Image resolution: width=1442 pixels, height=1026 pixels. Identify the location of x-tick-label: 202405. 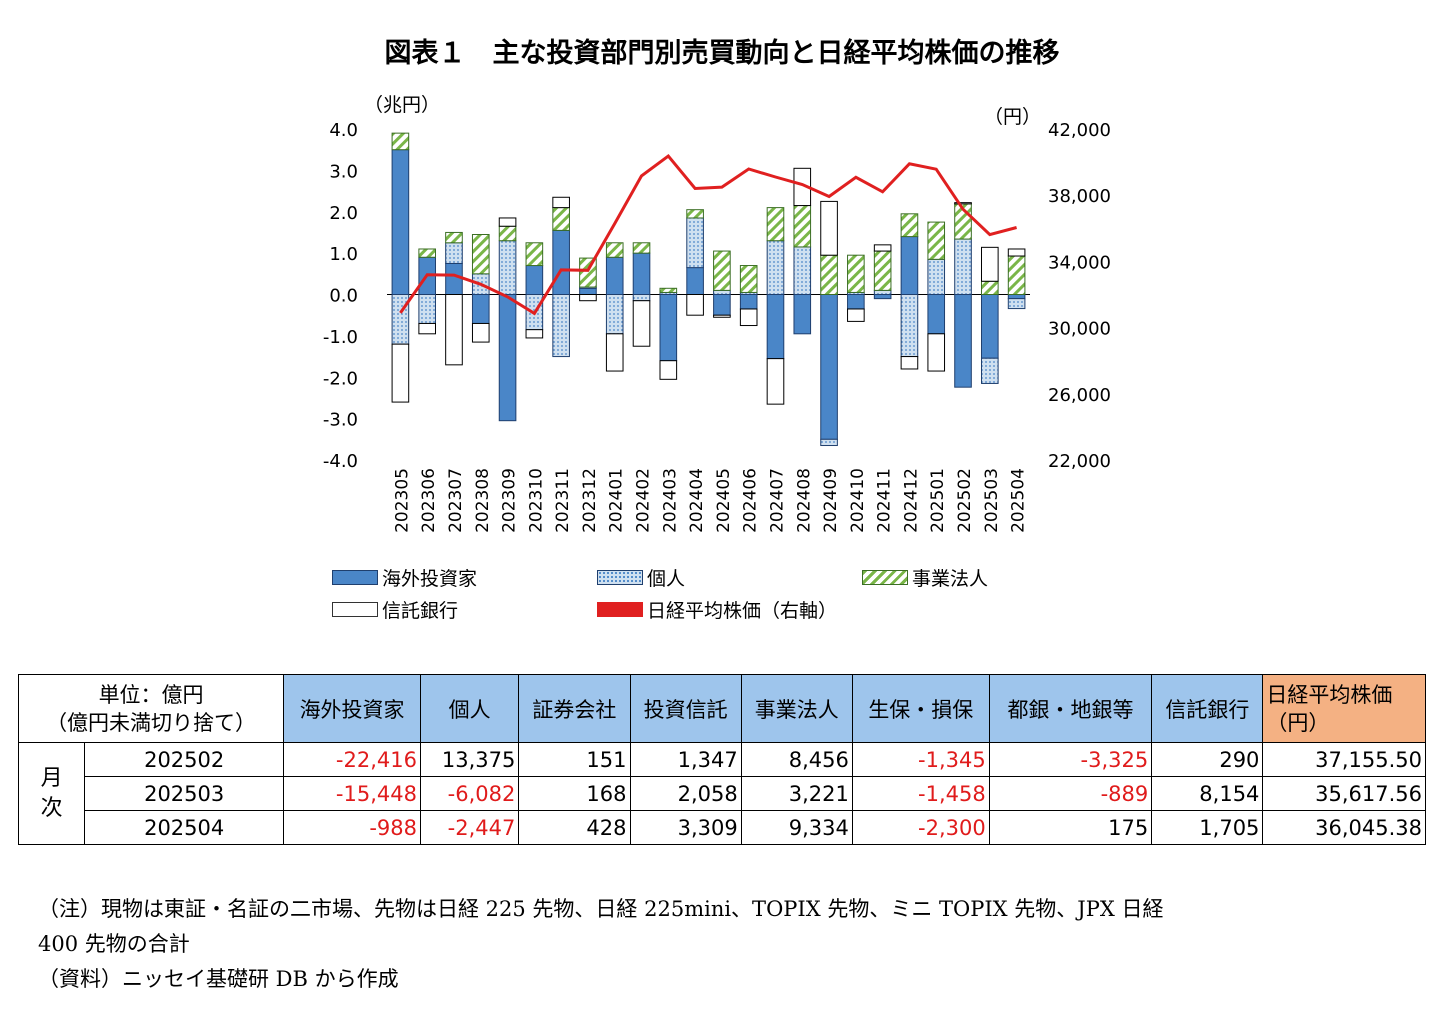
(724, 500).